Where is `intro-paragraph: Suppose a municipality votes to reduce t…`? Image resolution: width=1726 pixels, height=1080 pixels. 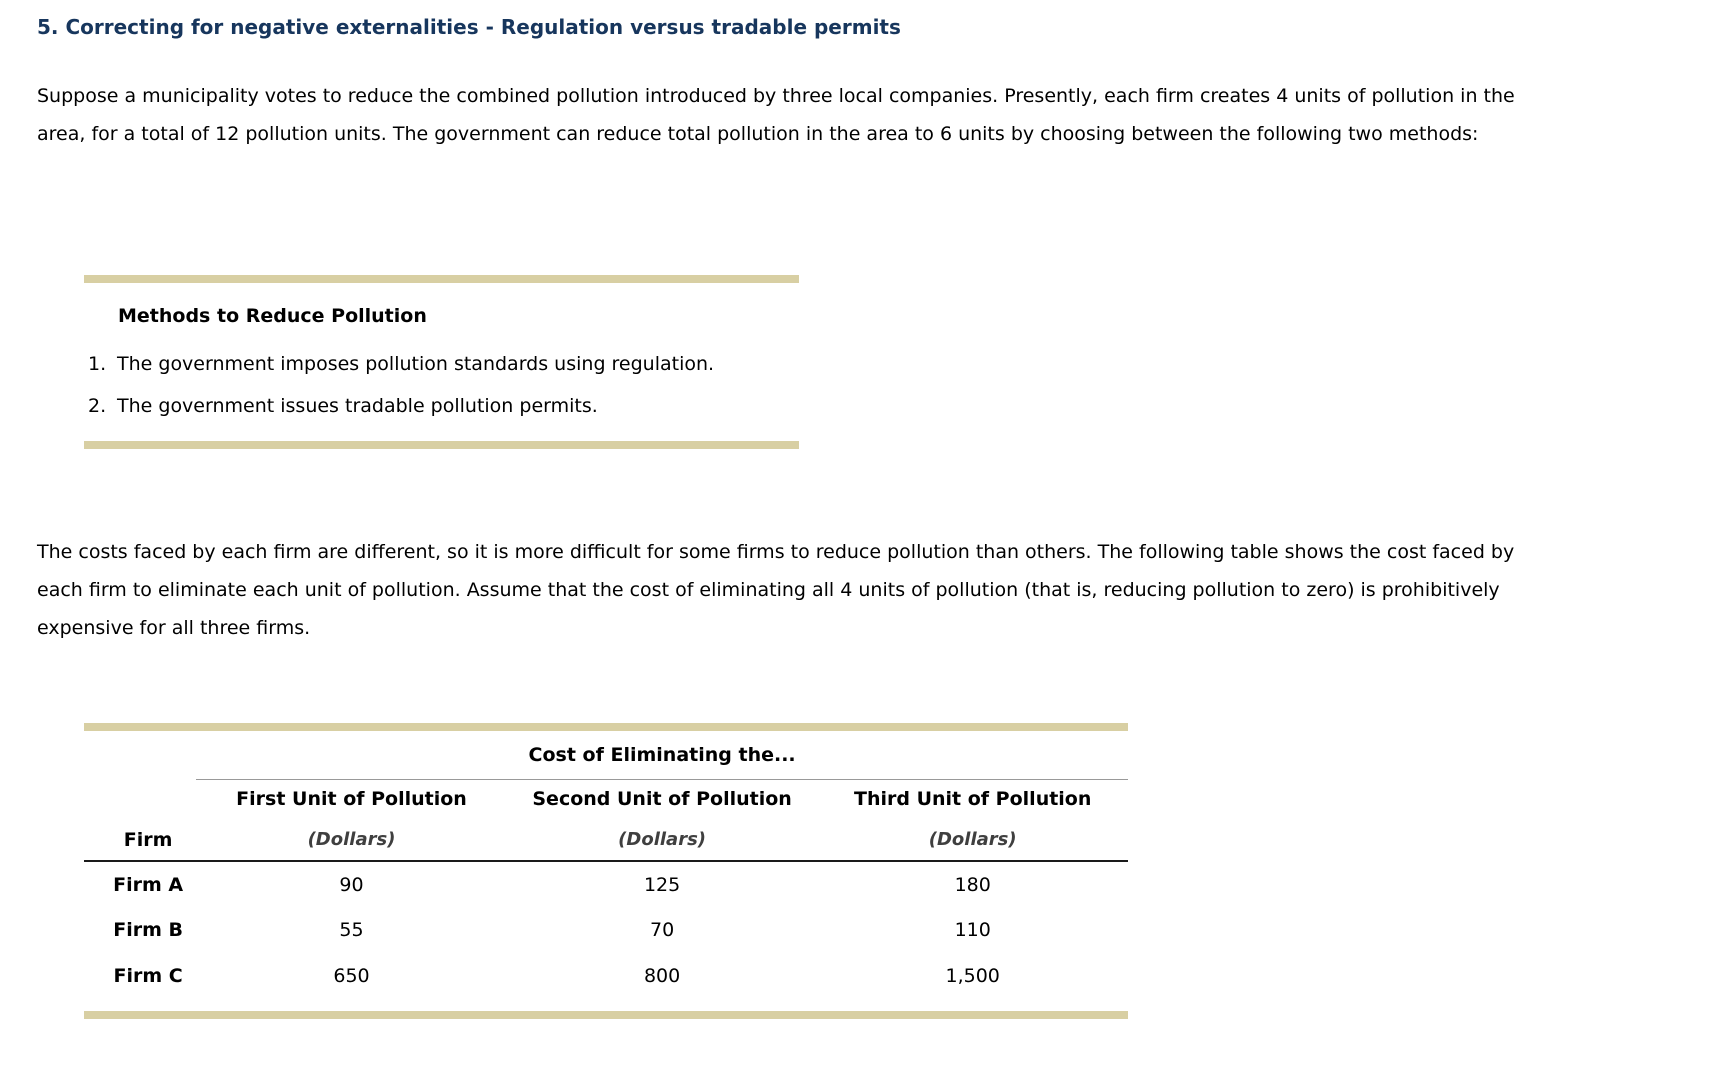
intro-paragraph: Suppose a municipality votes to reduce t… is located at coordinates (776, 115).